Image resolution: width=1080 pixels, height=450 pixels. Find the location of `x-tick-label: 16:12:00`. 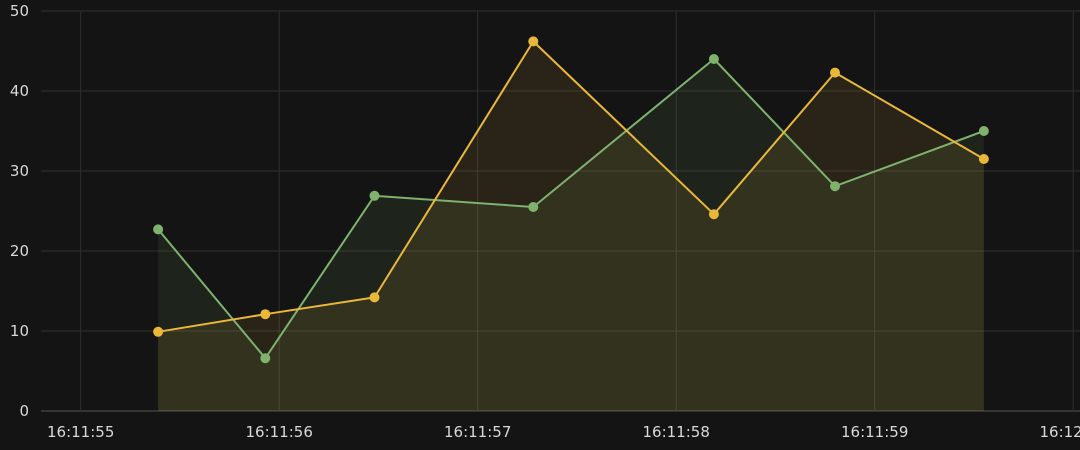

x-tick-label: 16:12:00 is located at coordinates (1060, 432).